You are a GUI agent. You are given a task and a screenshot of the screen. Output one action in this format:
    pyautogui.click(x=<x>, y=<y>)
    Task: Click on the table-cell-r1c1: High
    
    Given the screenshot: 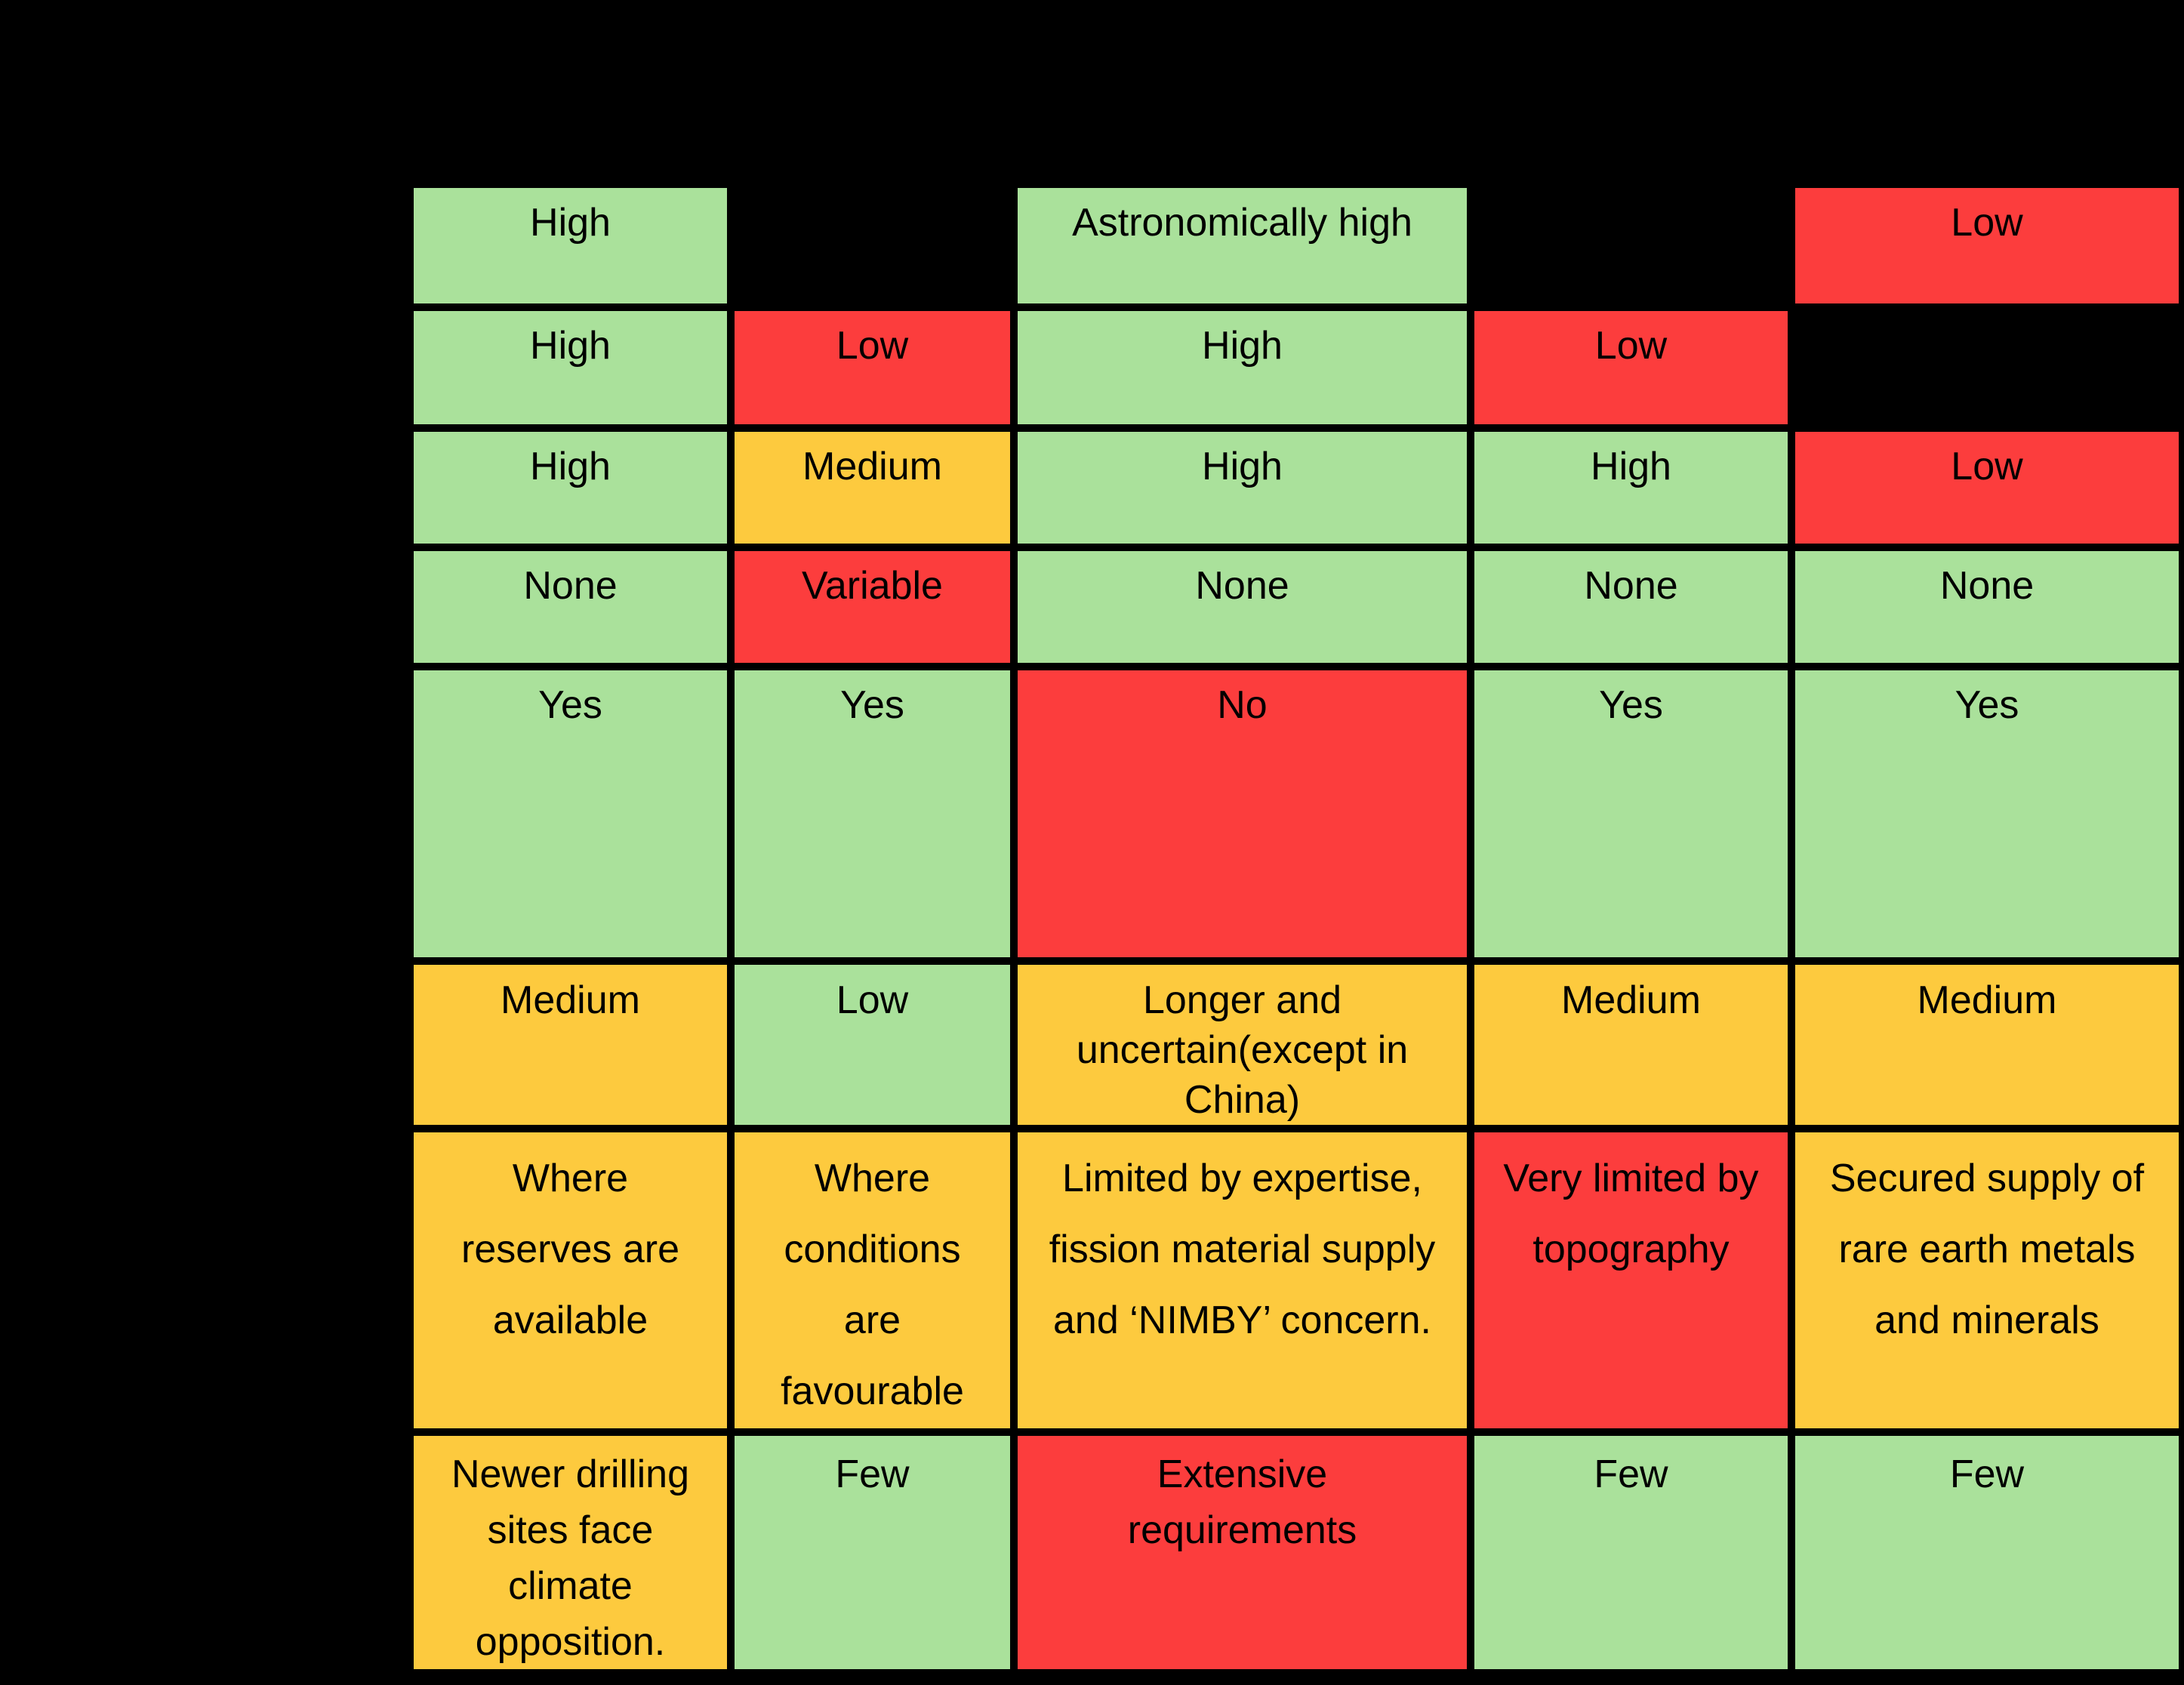 What is the action you would take?
    pyautogui.click(x=570, y=245)
    